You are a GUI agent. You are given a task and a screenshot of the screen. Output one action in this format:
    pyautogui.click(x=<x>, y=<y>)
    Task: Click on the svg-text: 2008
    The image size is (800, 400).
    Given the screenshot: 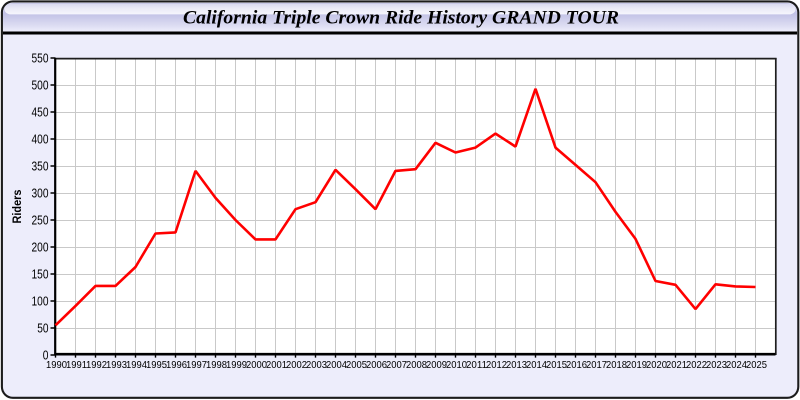 What is the action you would take?
    pyautogui.click(x=416, y=365)
    